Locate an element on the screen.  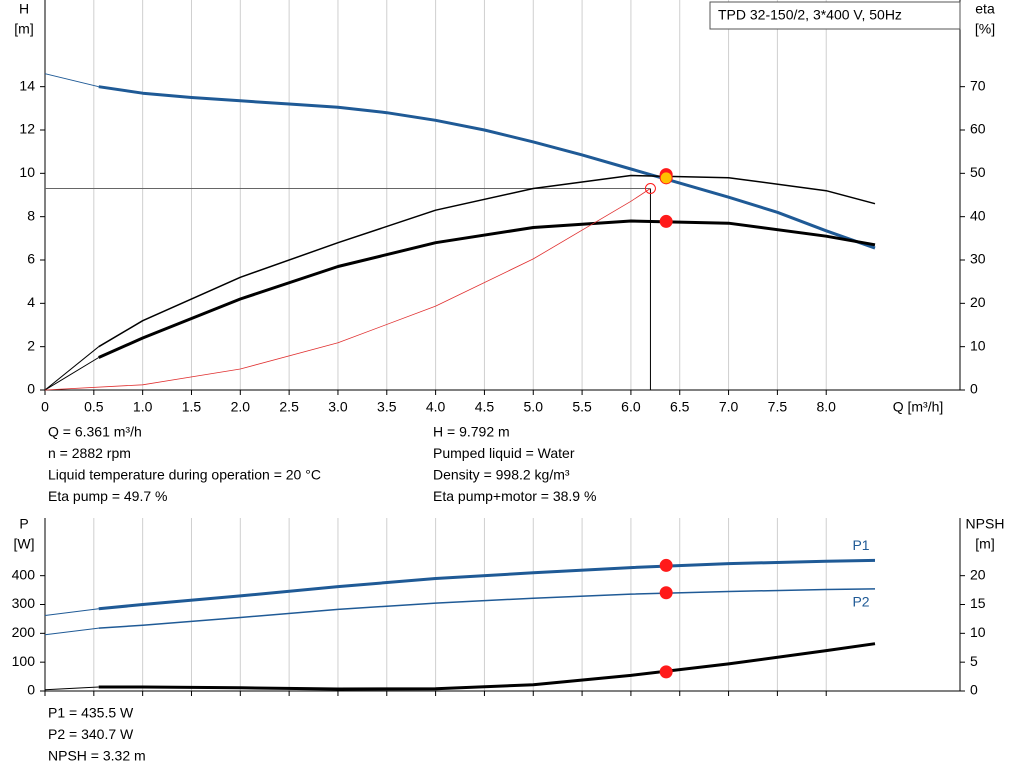
y-axis-label: H is located at coordinates (24, 9).